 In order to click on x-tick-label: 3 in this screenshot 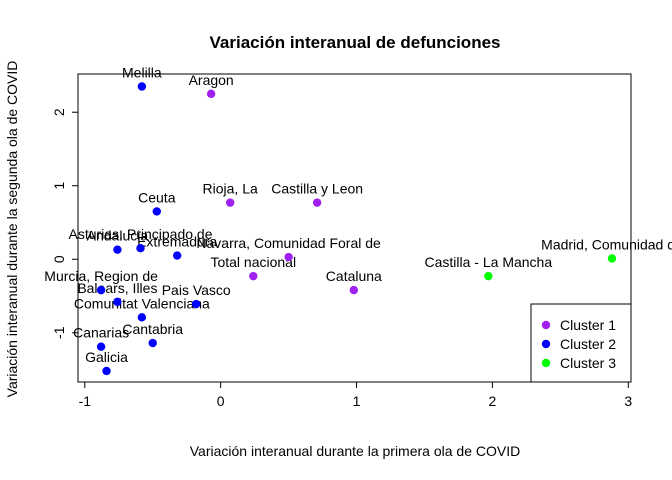, I will do `click(628, 401)`.